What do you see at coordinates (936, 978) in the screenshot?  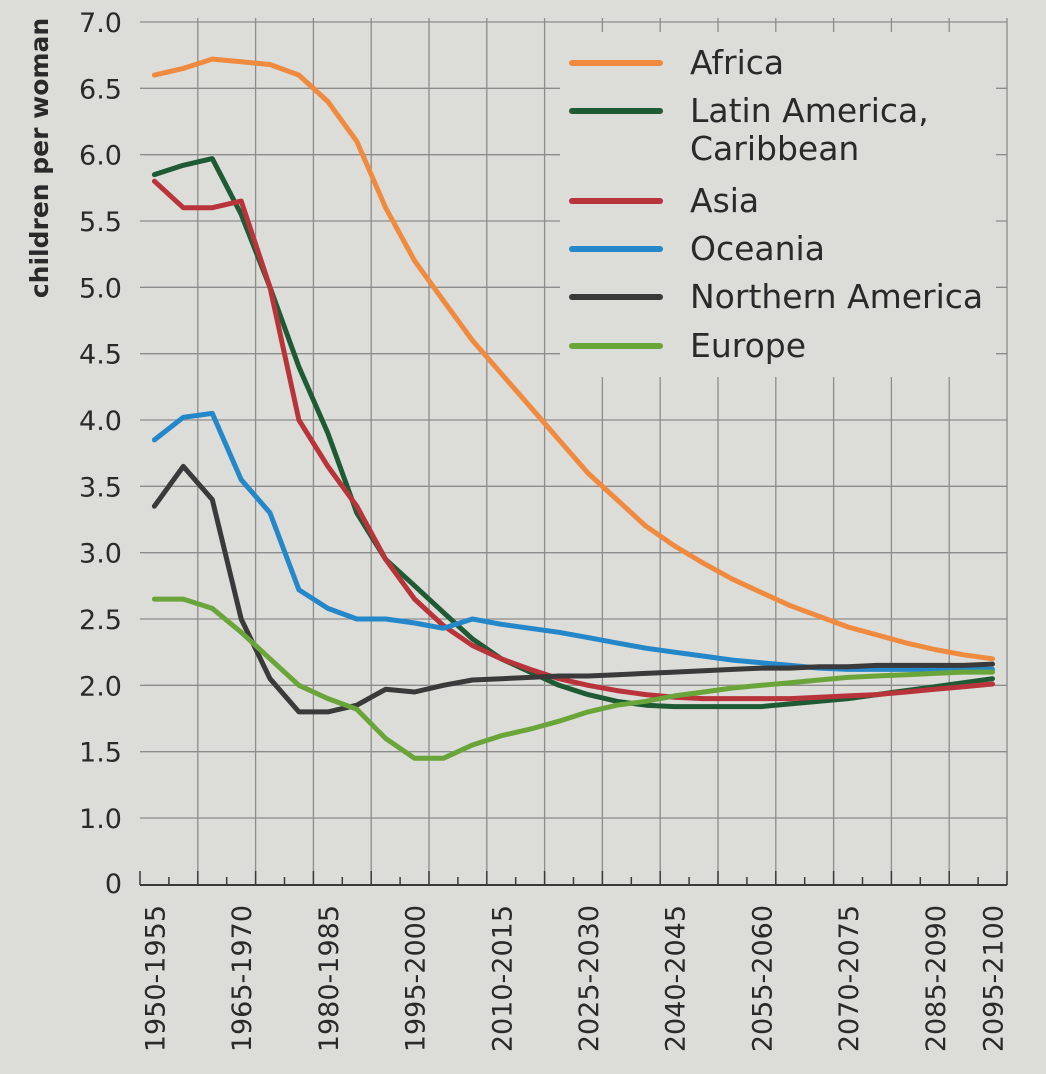 I see `x-tick-label: 2085-2090` at bounding box center [936, 978].